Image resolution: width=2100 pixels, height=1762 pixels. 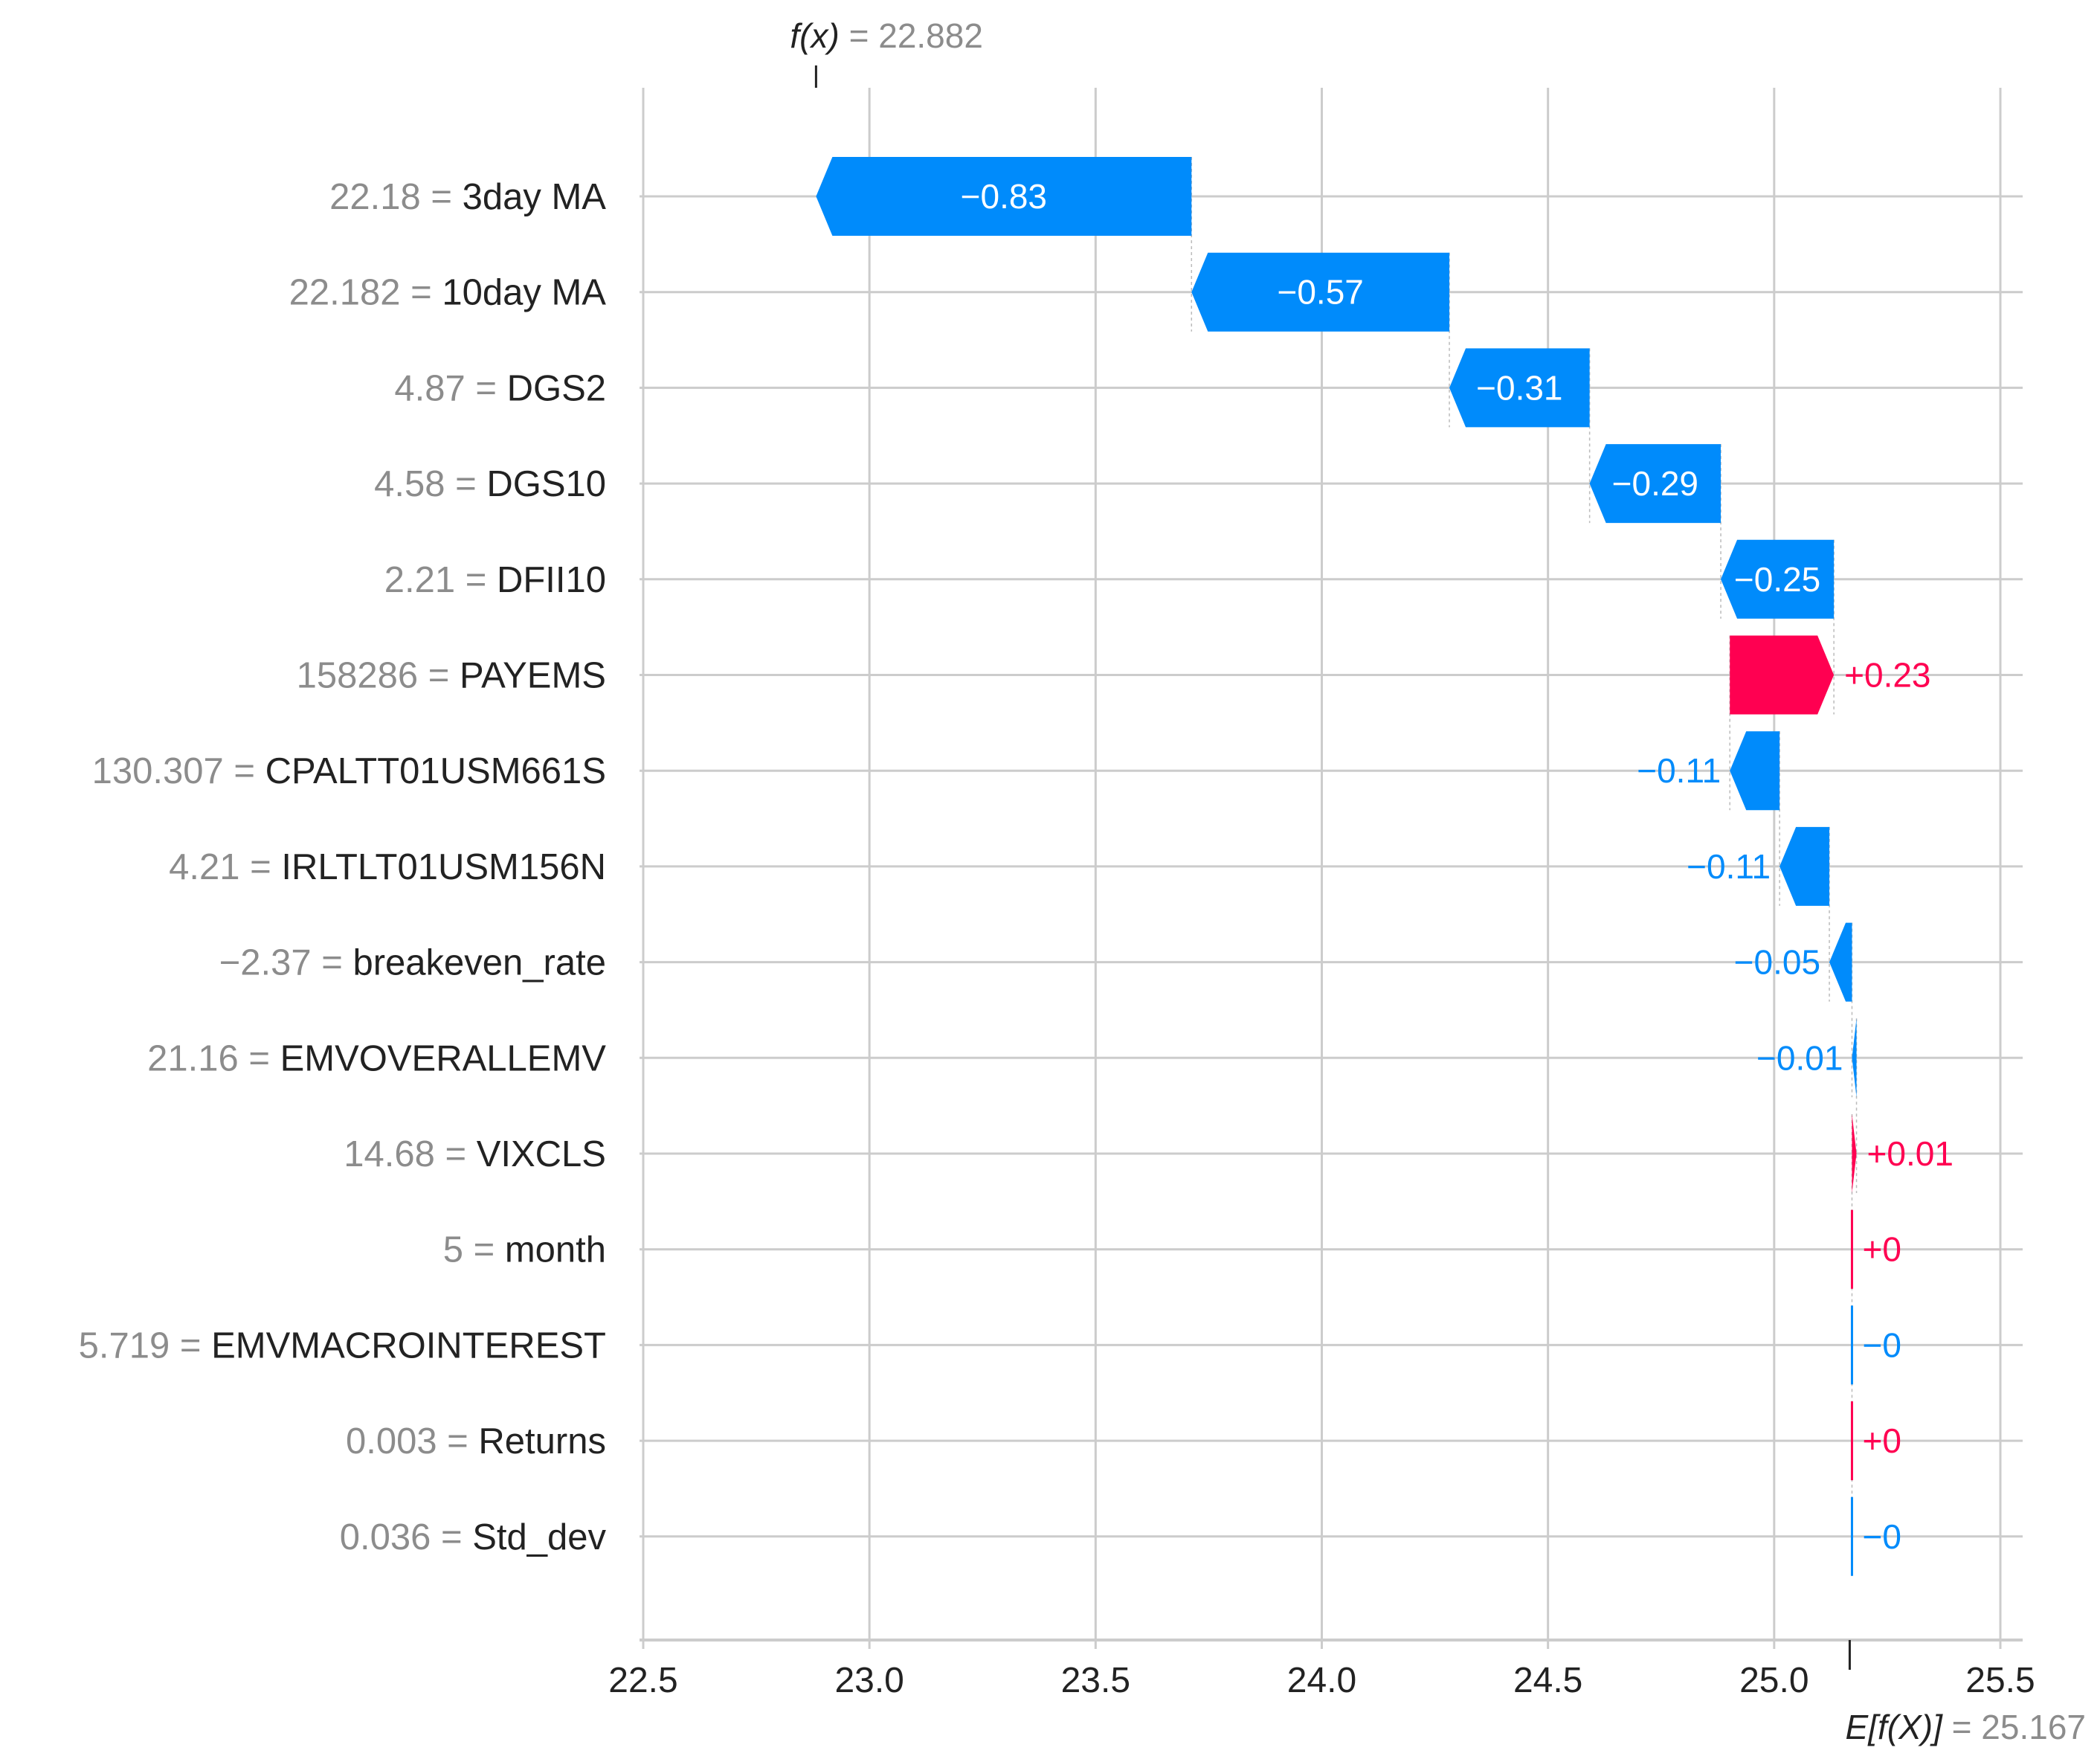 I want to click on feature-value: 0.003 =, so click(x=412, y=1442).